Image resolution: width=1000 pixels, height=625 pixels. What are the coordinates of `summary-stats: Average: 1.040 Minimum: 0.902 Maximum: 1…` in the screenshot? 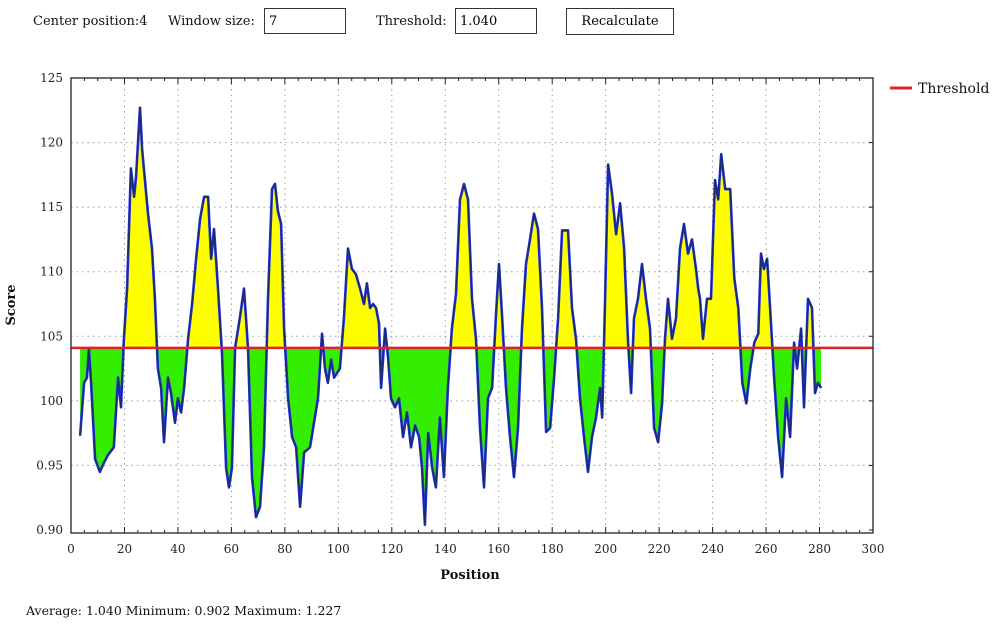 It's located at (184, 610).